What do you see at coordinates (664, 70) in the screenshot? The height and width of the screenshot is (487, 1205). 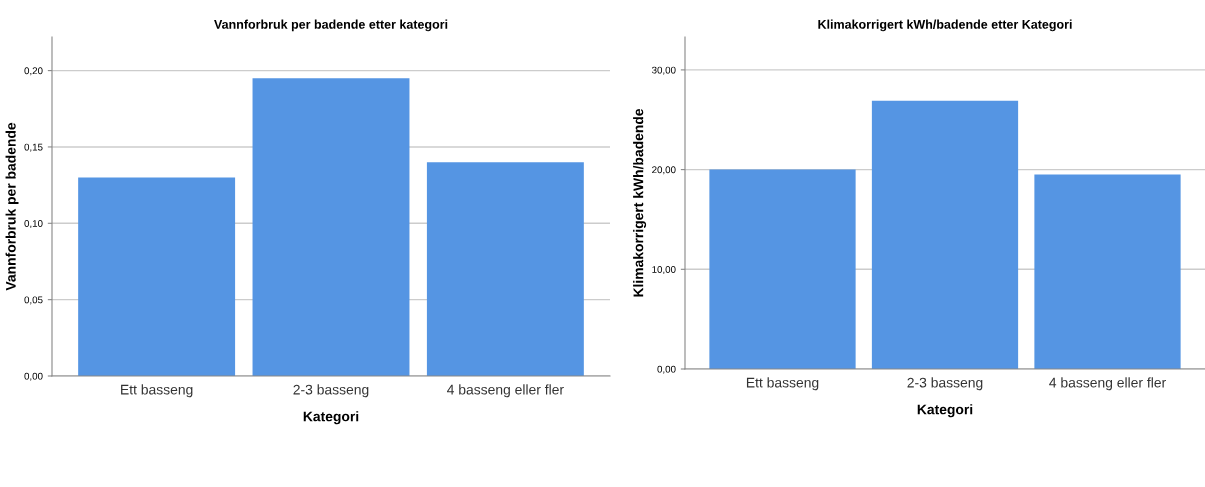 I see `y-tick-label: 30,00` at bounding box center [664, 70].